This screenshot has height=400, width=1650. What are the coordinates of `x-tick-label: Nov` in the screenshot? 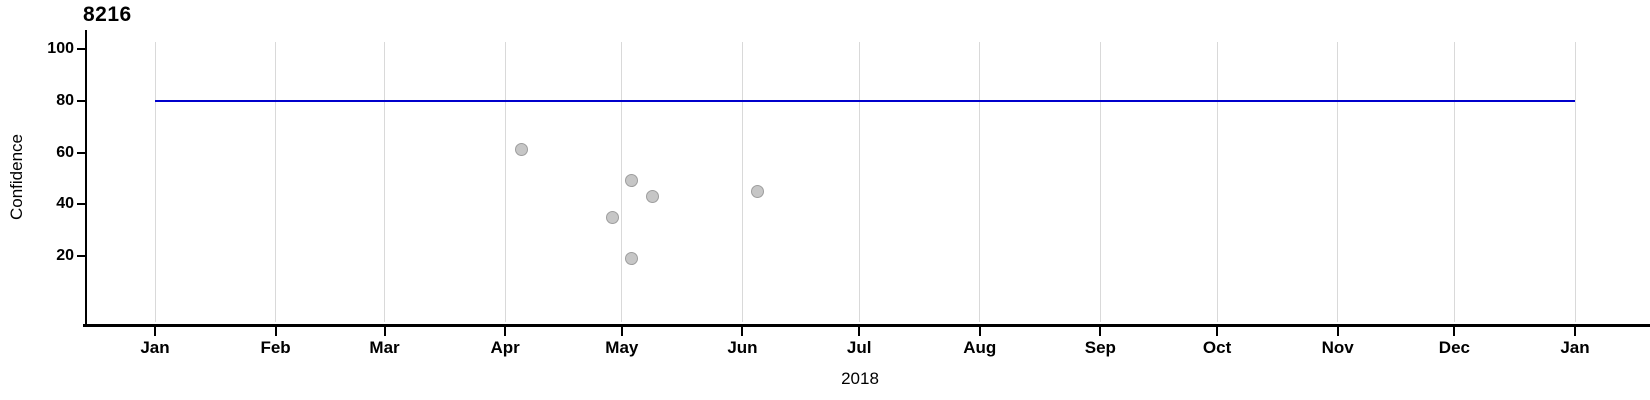 It's located at (1337, 347).